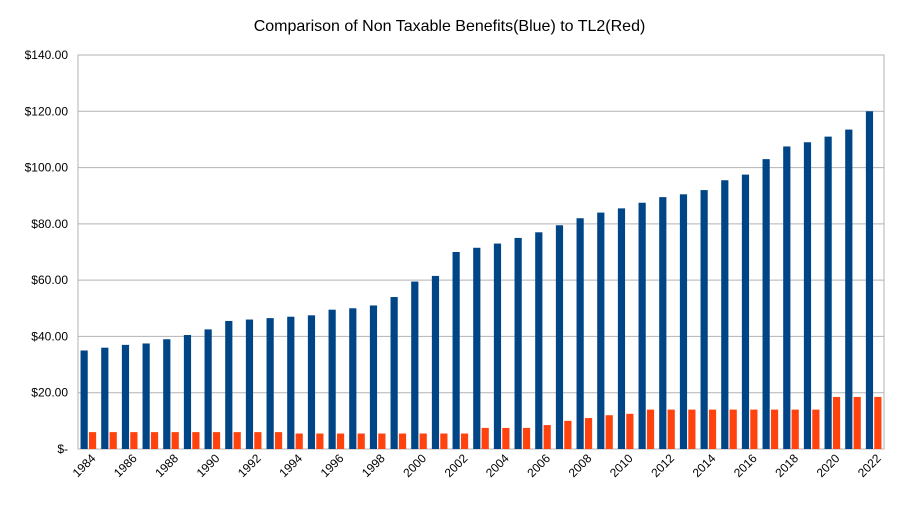 Image resolution: width=899 pixels, height=506 pixels. What do you see at coordinates (745, 465) in the screenshot?
I see `x-tick-label: 2016` at bounding box center [745, 465].